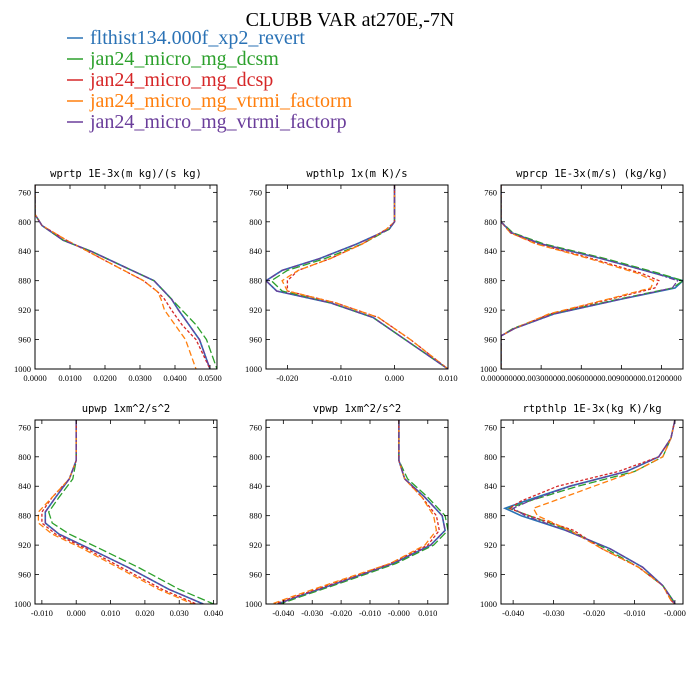  What do you see at coordinates (394, 378) in the screenshot?
I see `x-tick-label: 0.000` at bounding box center [394, 378].